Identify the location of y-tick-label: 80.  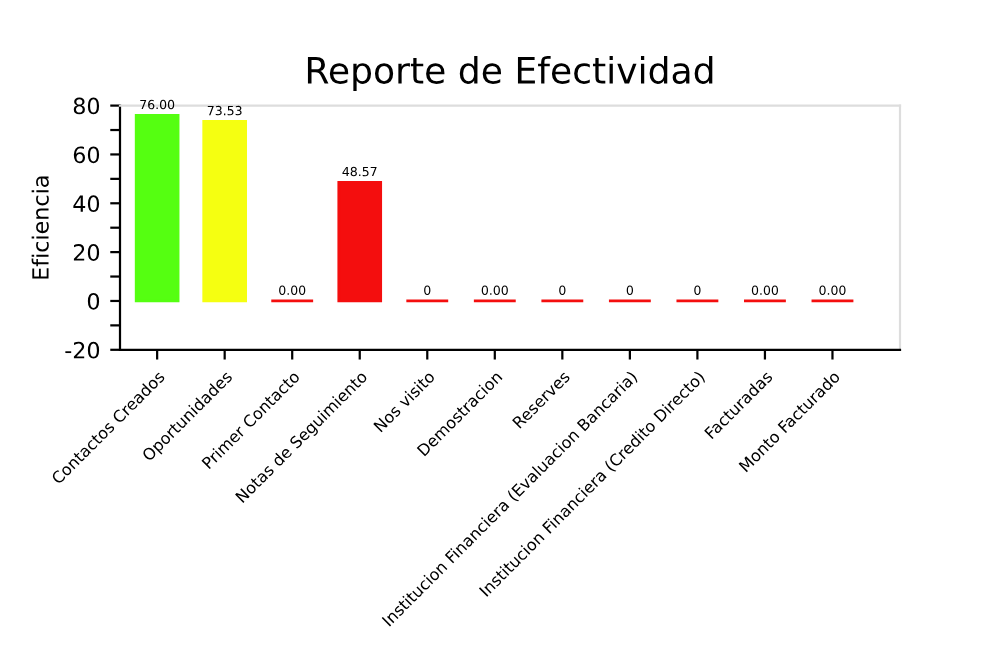
(86, 106).